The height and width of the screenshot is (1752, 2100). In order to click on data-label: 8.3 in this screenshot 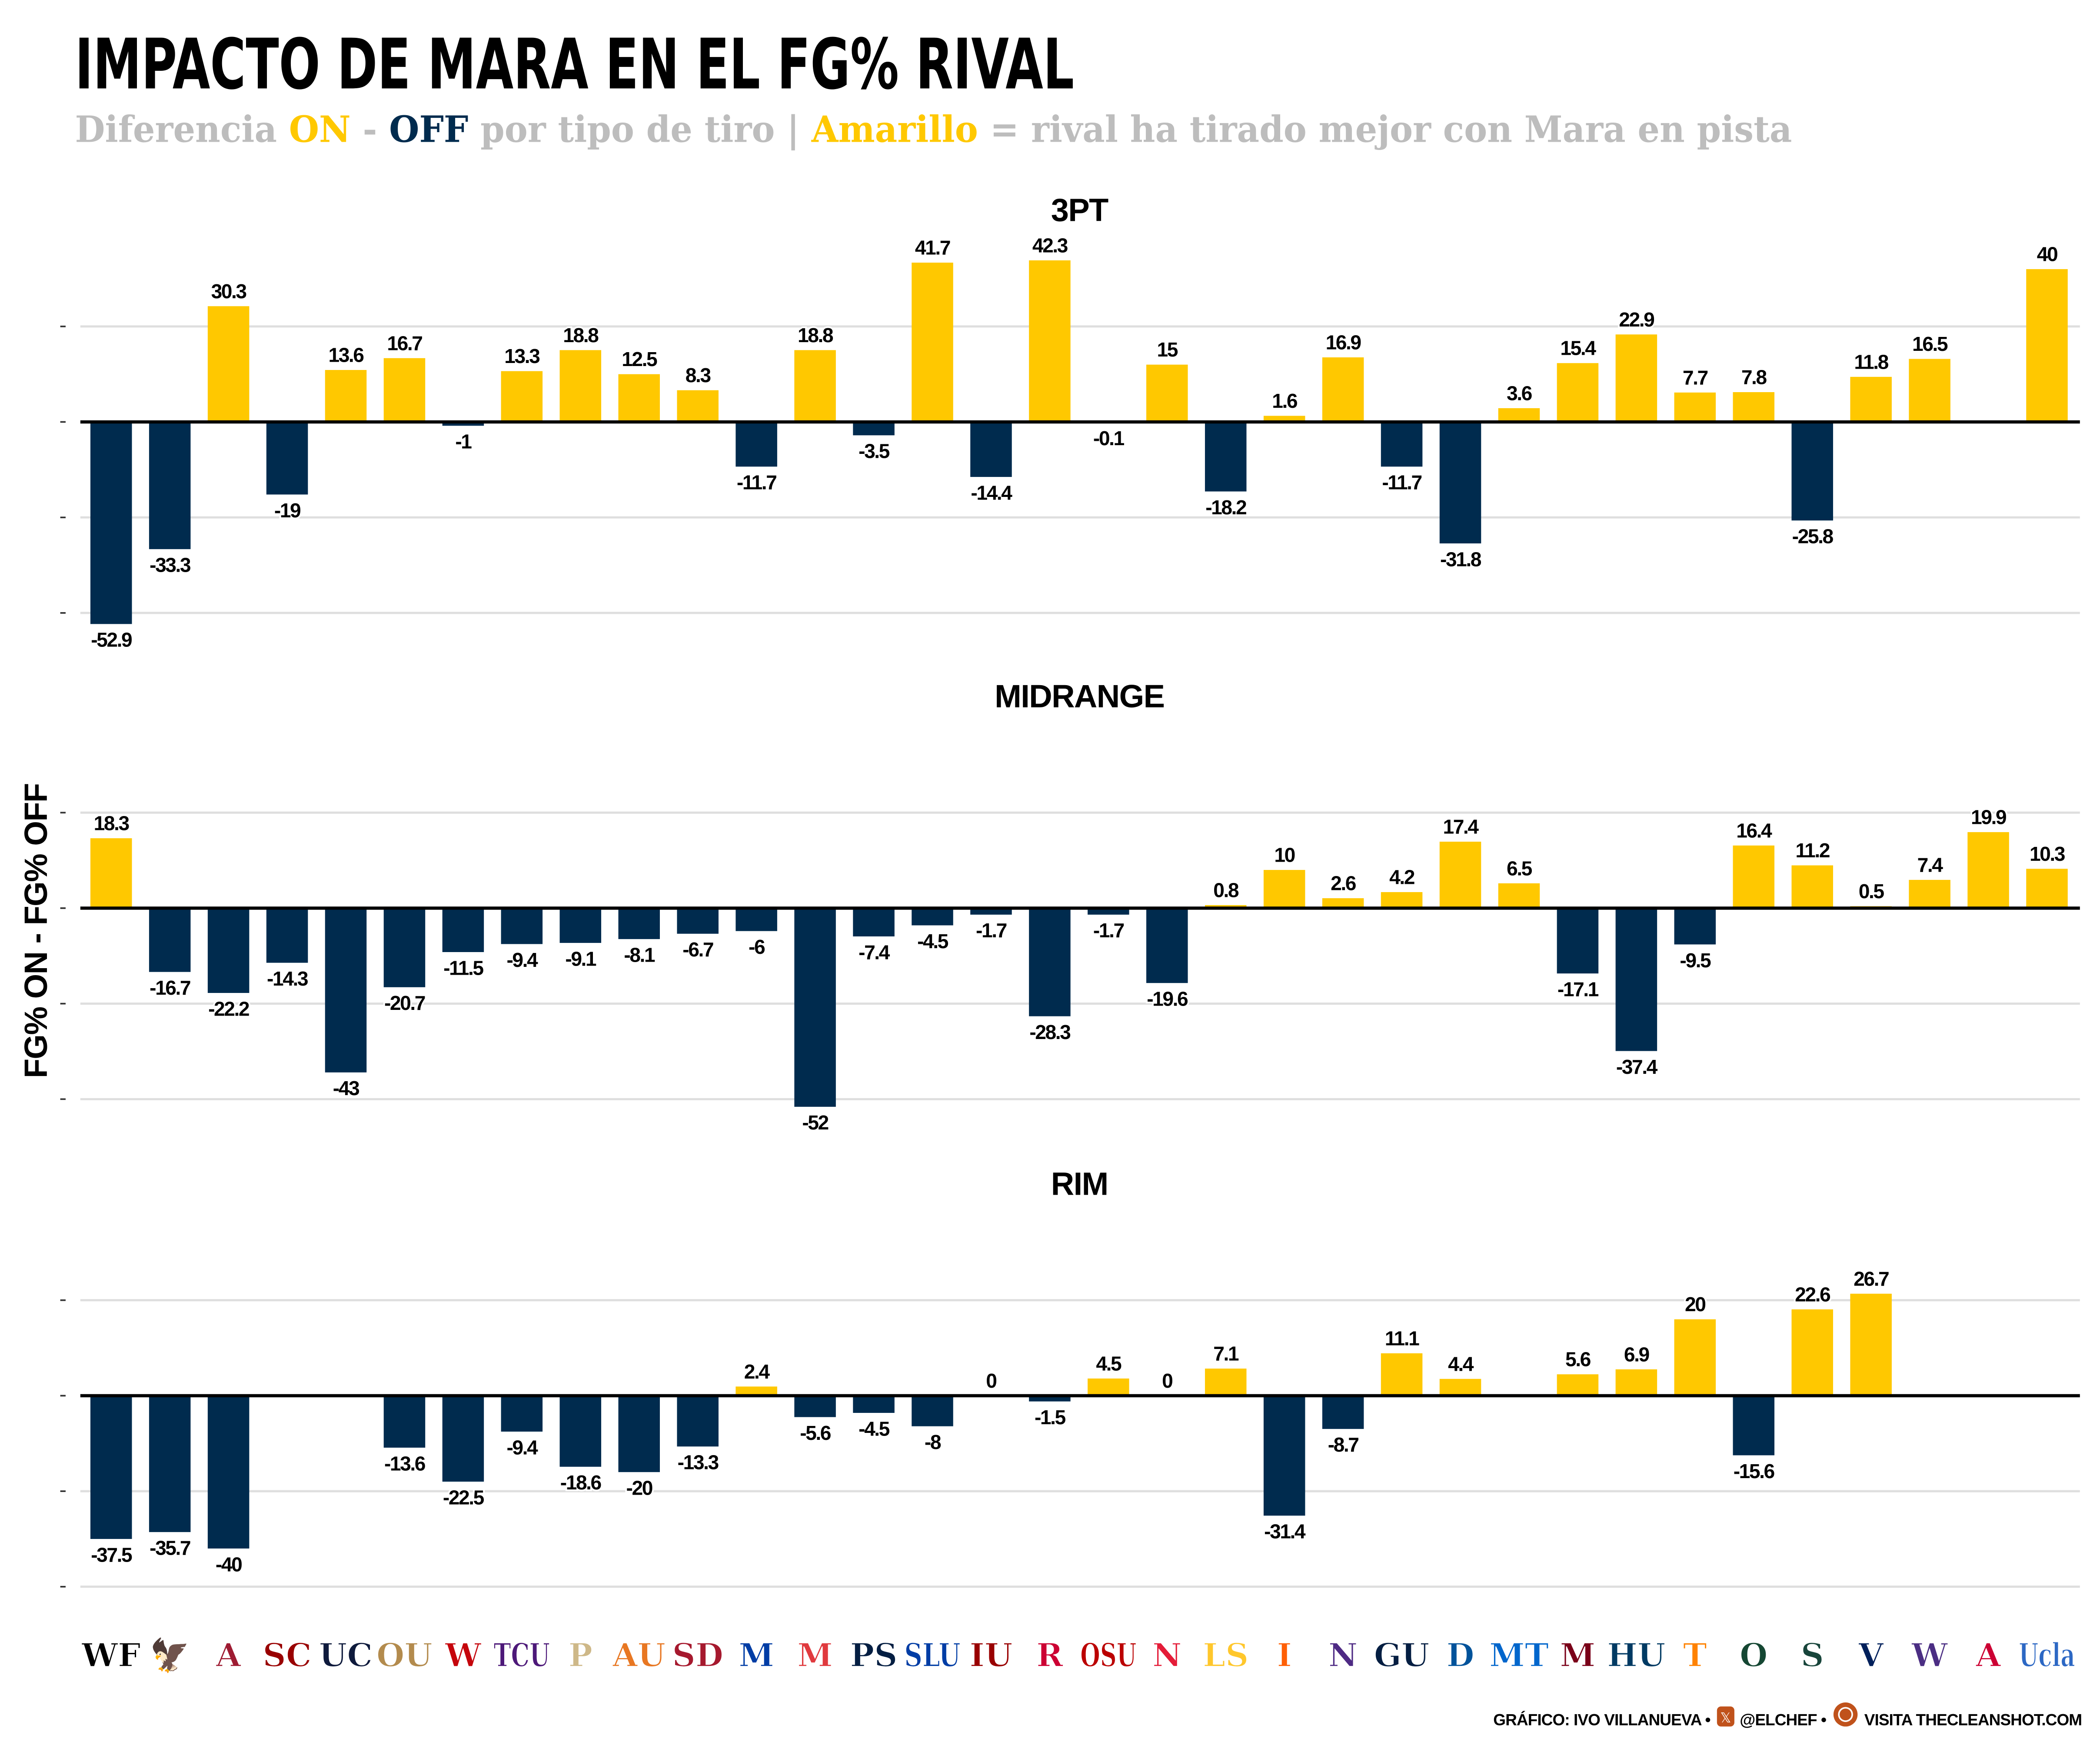, I will do `click(698, 375)`.